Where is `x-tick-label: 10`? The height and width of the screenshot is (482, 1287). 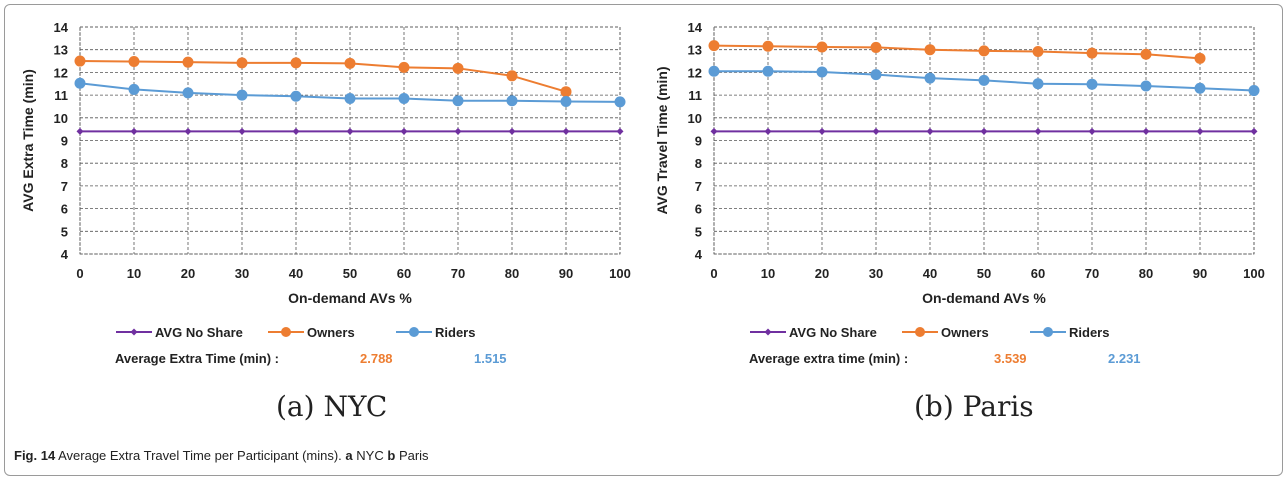
x-tick-label: 10 is located at coordinates (134, 273).